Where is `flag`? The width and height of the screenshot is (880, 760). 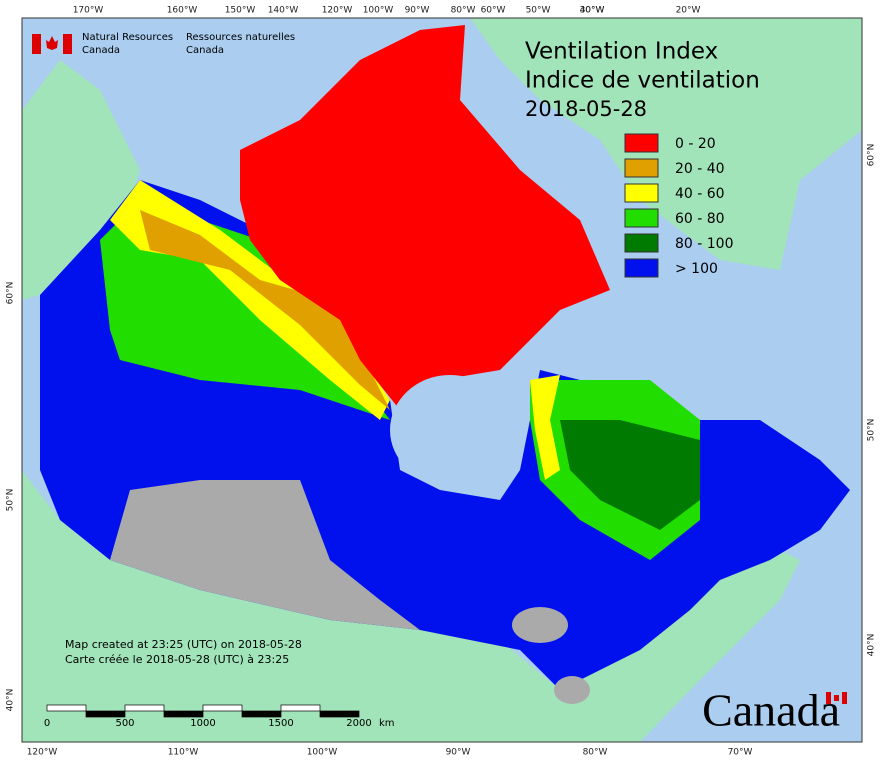 flag is located at coordinates (836, 698).